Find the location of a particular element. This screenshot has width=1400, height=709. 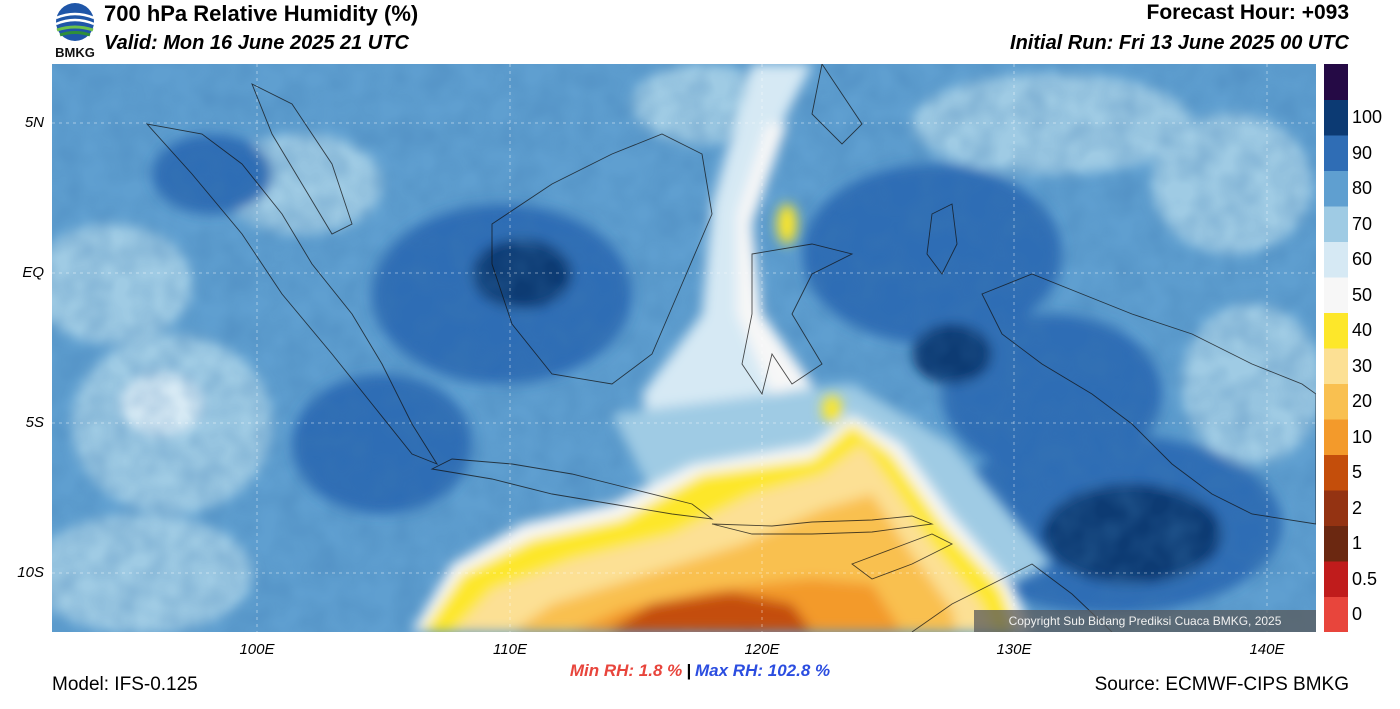

svg-text: BMKG is located at coordinates (75, 52).